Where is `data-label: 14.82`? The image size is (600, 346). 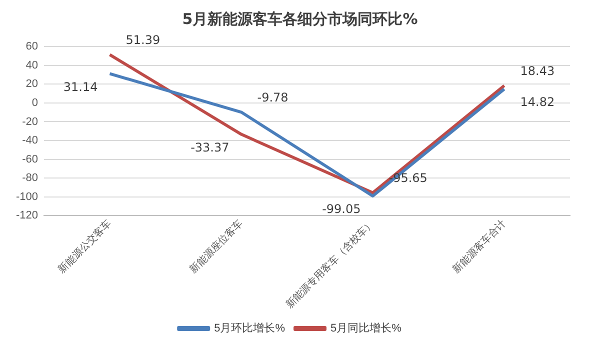
data-label: 14.82 is located at coordinates (537, 102).